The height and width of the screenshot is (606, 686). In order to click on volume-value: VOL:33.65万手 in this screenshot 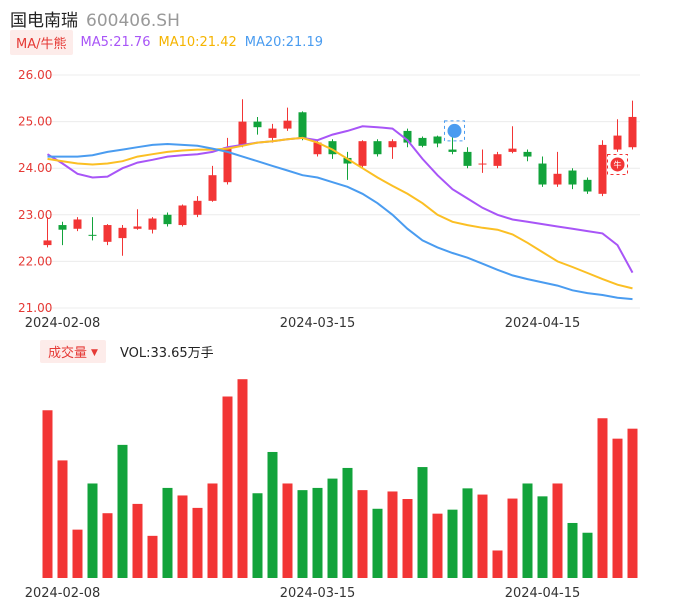, I will do `click(166, 353)`.